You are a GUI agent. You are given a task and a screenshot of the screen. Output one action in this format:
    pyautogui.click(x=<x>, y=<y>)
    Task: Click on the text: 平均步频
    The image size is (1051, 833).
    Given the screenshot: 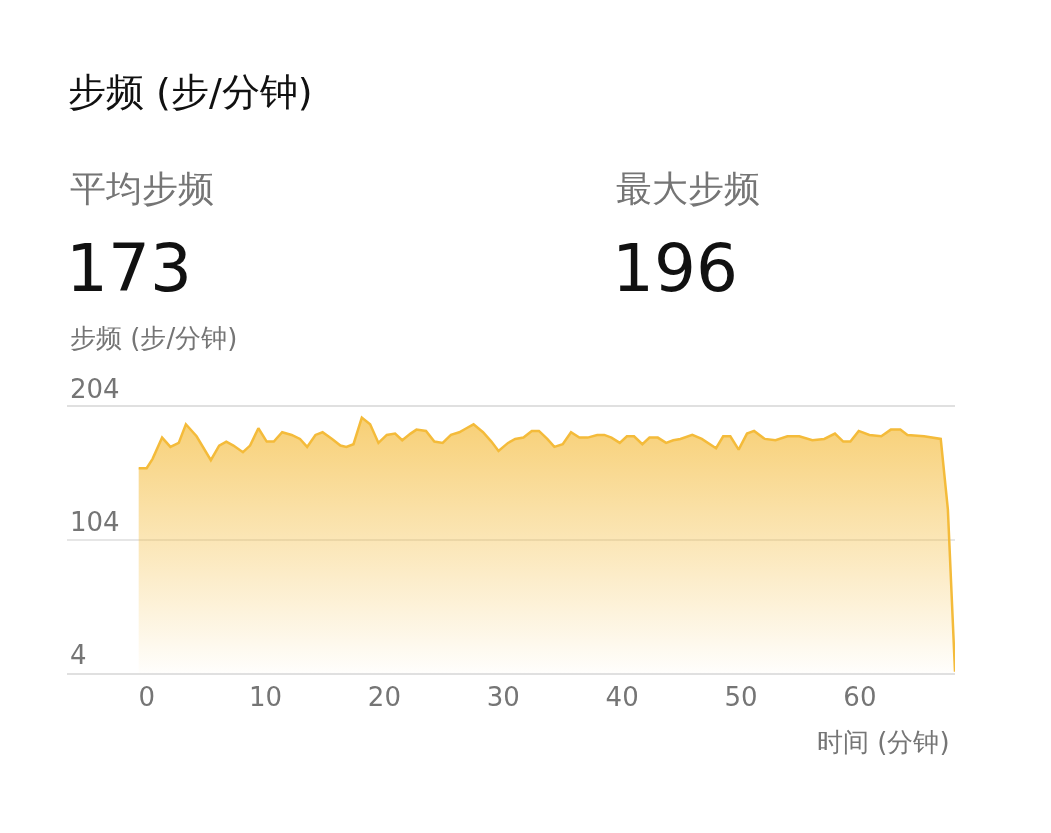 What is the action you would take?
    pyautogui.click(x=142, y=188)
    